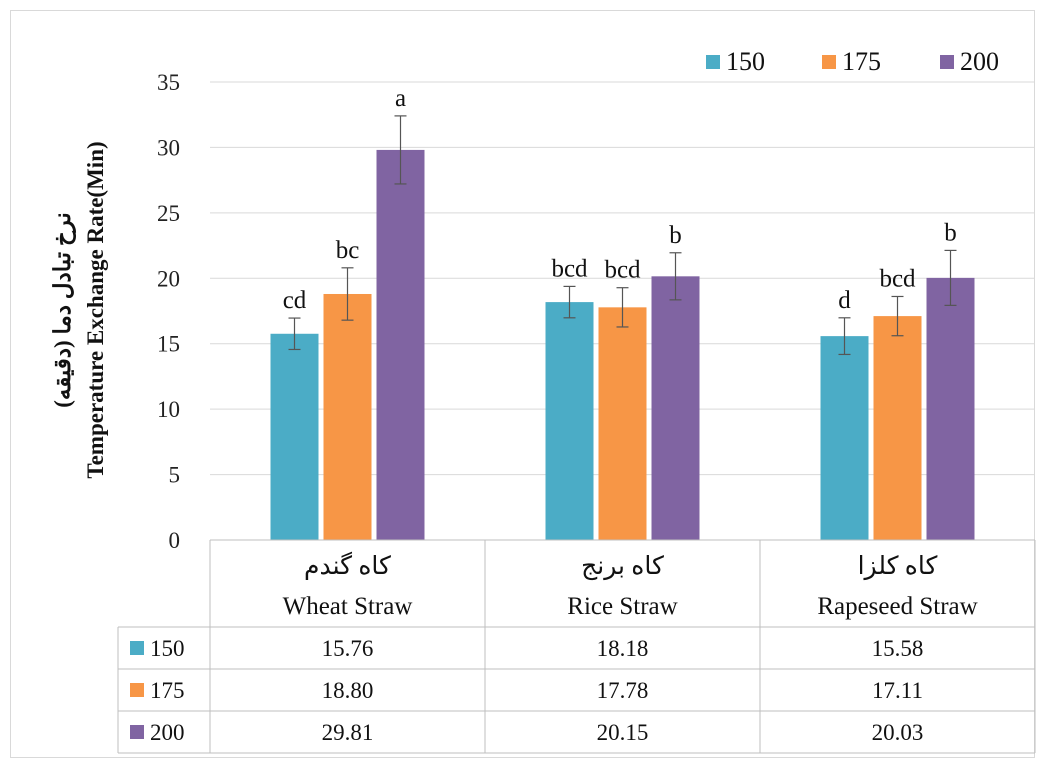  What do you see at coordinates (63, 310) in the screenshot?
I see `y-axis-label-fa: نرخ تبادل دما (دقیقه)` at bounding box center [63, 310].